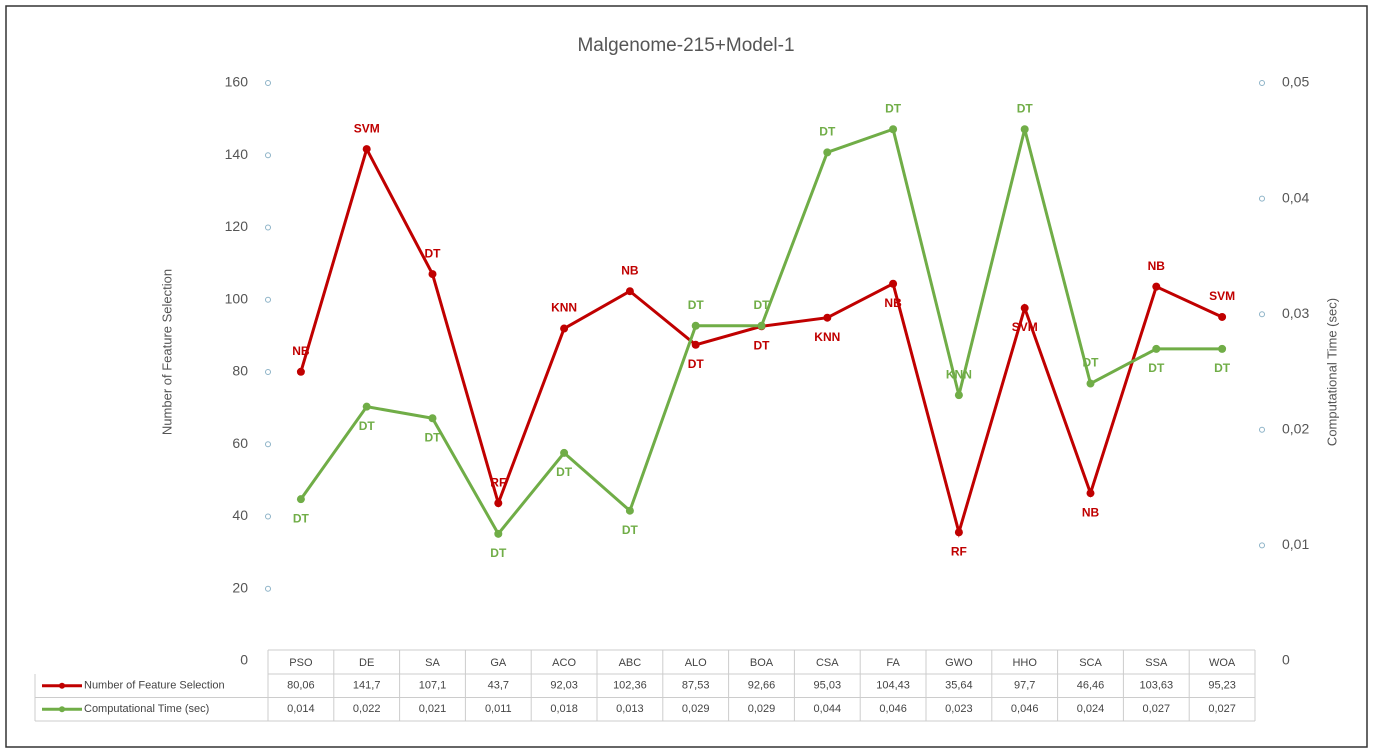  I want to click on table-cell: 102,36, so click(630, 686).